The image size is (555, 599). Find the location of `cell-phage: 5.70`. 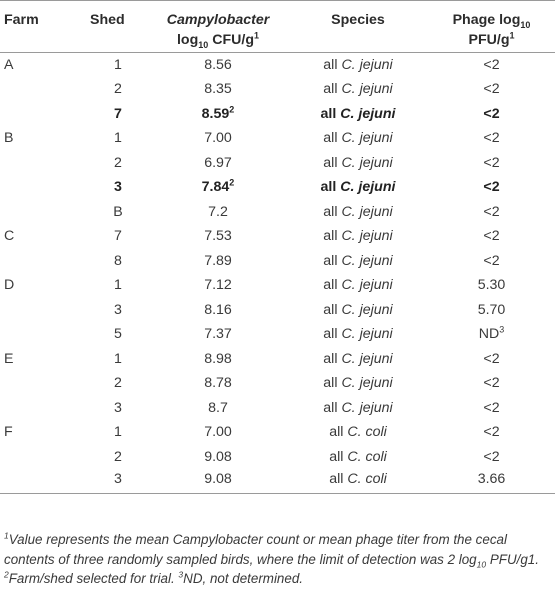

cell-phage: 5.70 is located at coordinates (491, 310).